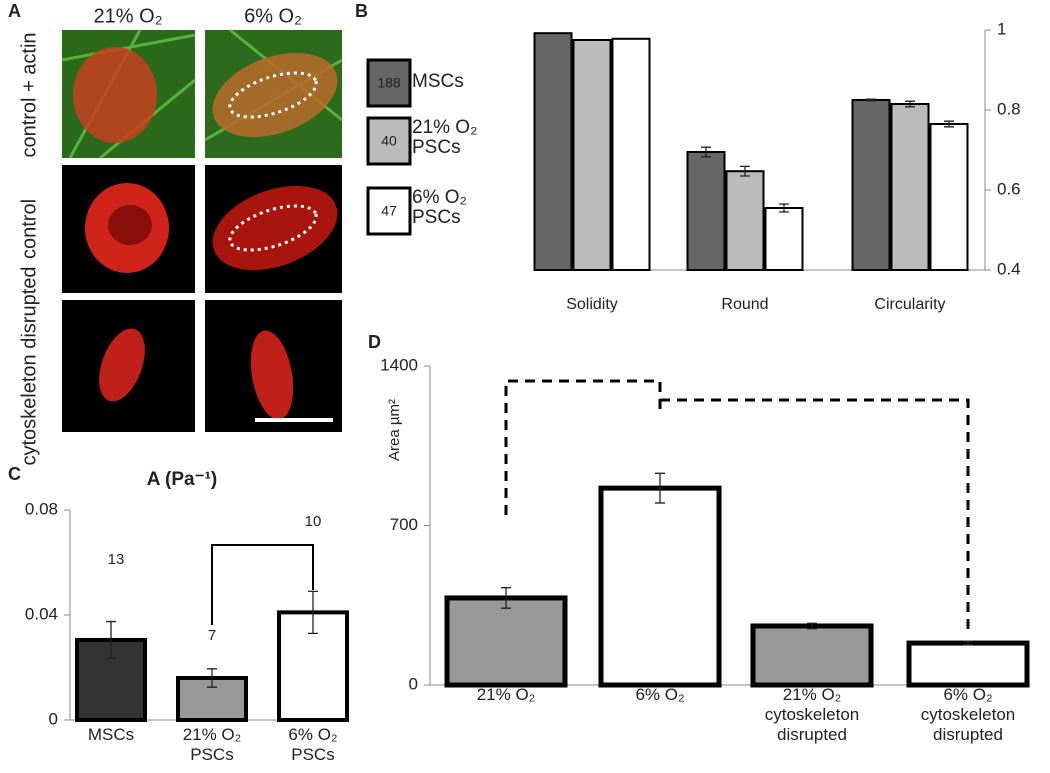 The width and height of the screenshot is (1050, 773). I want to click on column-label: 21% O₂, so click(128, 16).